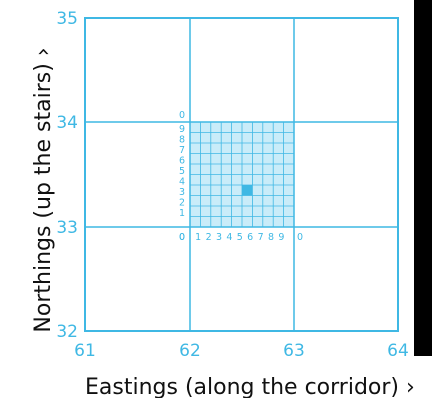  Describe the element at coordinates (219, 237) in the screenshot. I see `inner-x-tick-label: 3` at that location.